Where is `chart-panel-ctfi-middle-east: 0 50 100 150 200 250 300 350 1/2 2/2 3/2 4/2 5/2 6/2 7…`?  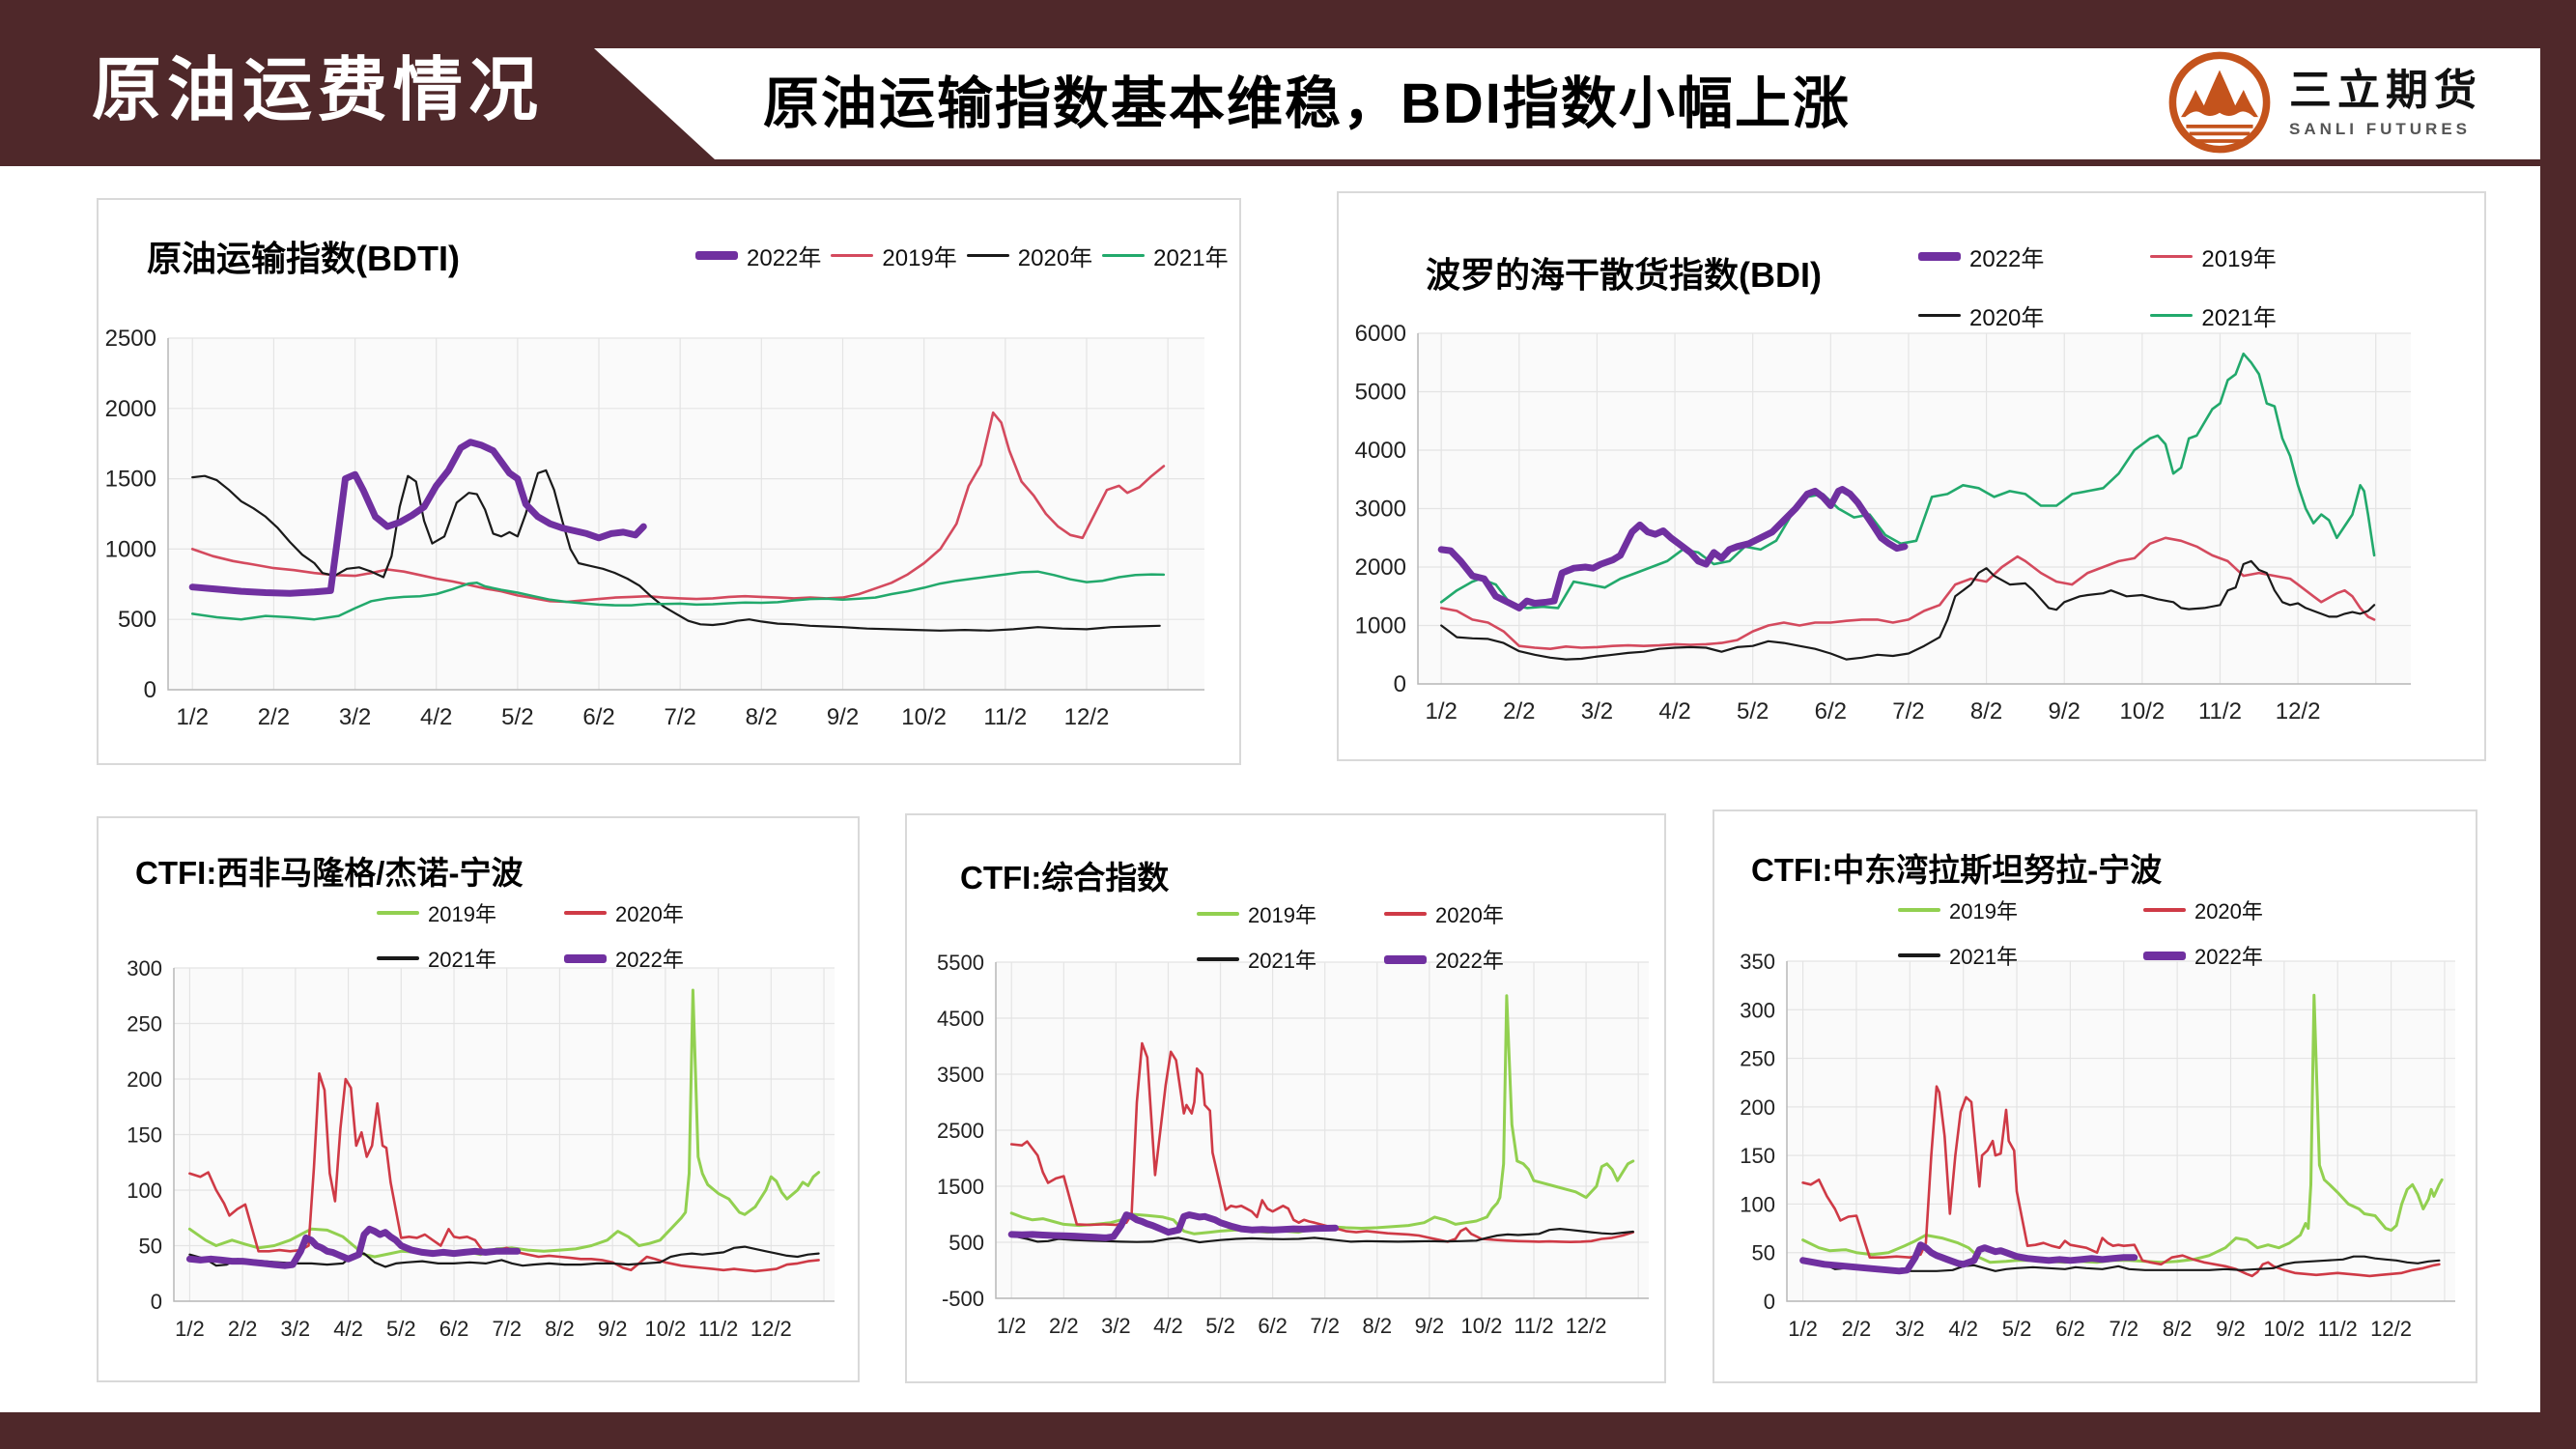 chart-panel-ctfi-middle-east: 0 50 100 150 200 250 300 350 1/2 2/2 3/2 4/2 5/2 6/2 7… is located at coordinates (2095, 1096).